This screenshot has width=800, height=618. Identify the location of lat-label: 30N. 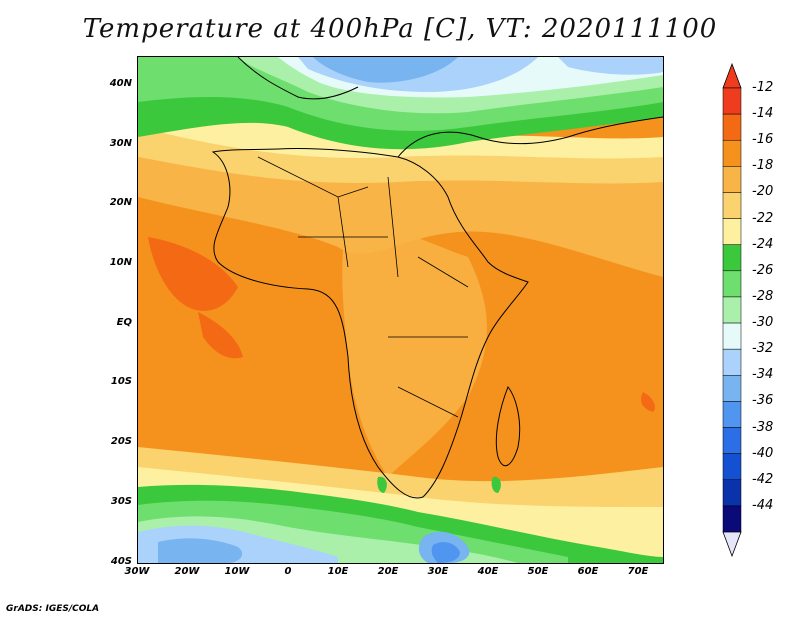
(120, 143).